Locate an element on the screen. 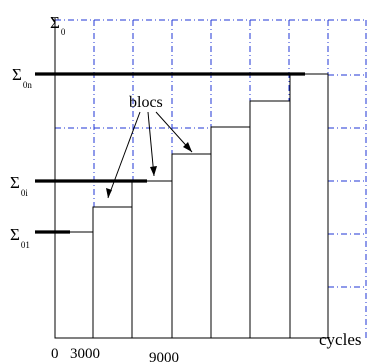  sigma0-label: Σ0 is located at coordinates (58, 25).